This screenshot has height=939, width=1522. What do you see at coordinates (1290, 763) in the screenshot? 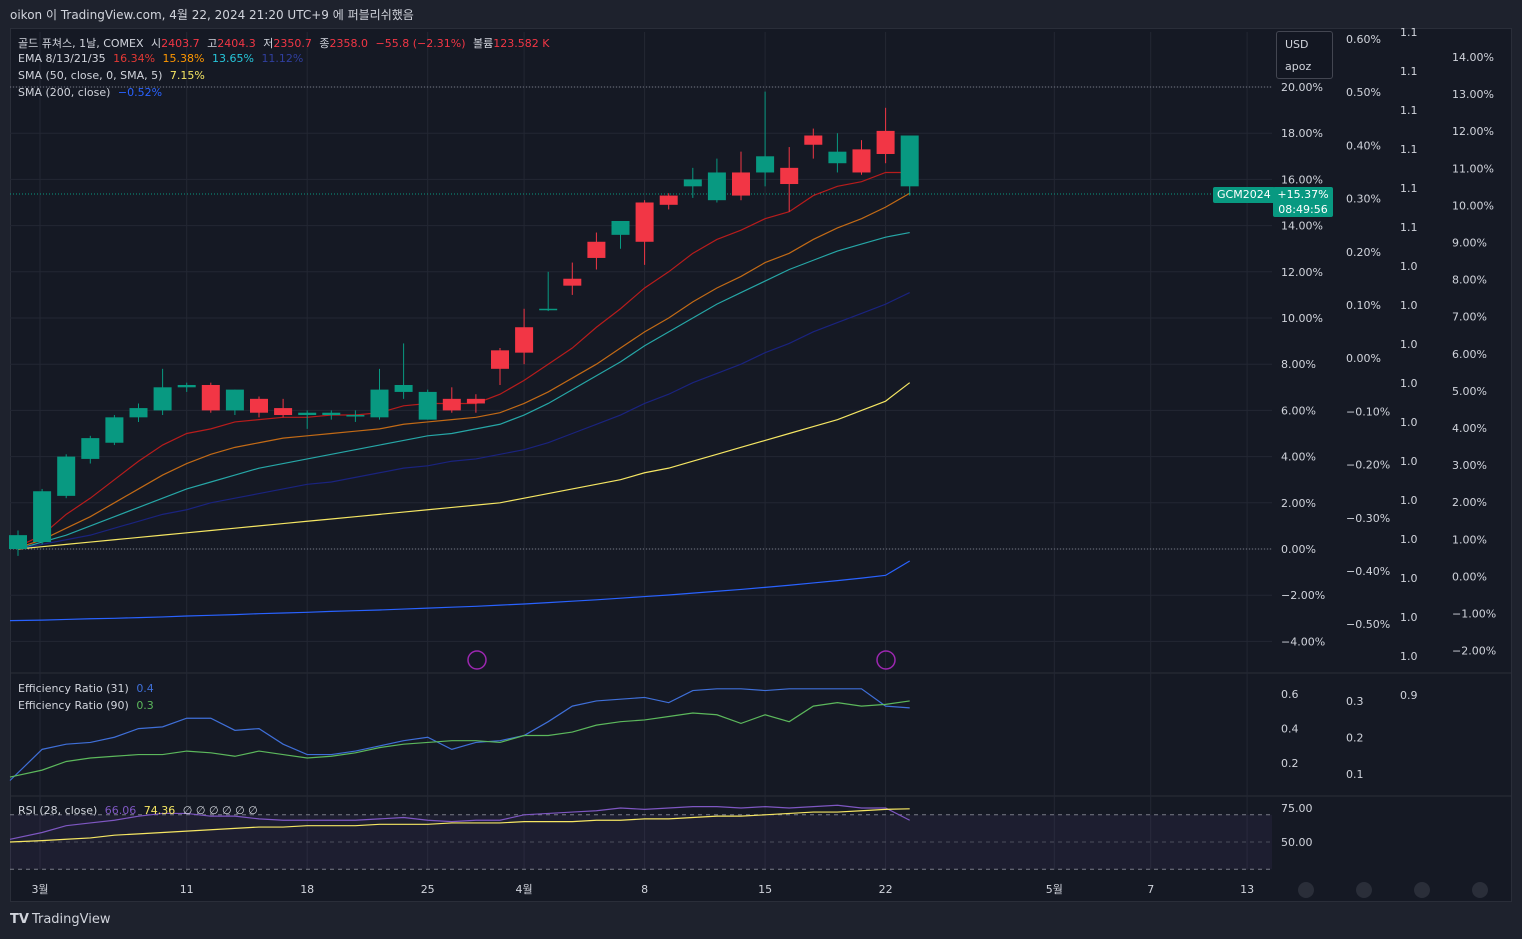
I see `er-tick: 0.2` at bounding box center [1290, 763].